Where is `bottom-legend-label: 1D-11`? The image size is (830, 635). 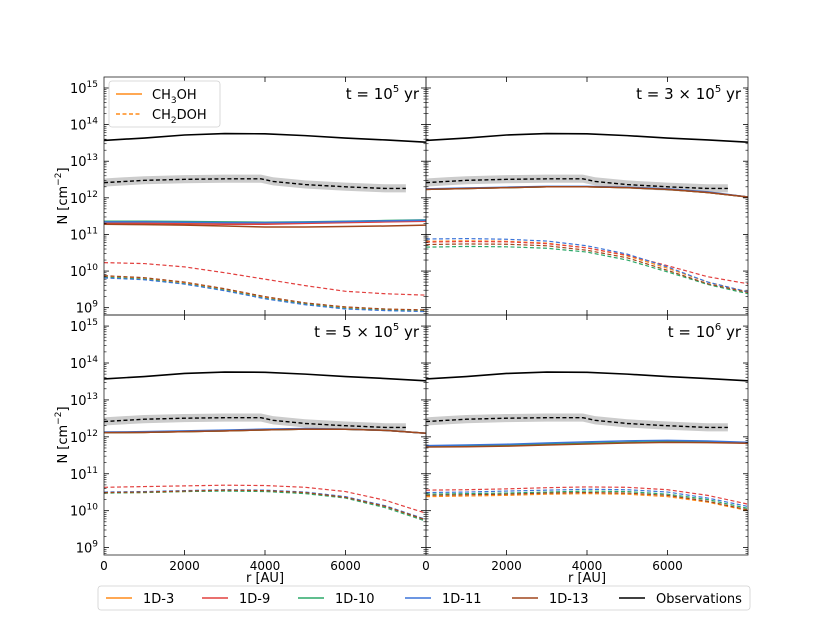
bottom-legend-label: 1D-11 is located at coordinates (462, 599).